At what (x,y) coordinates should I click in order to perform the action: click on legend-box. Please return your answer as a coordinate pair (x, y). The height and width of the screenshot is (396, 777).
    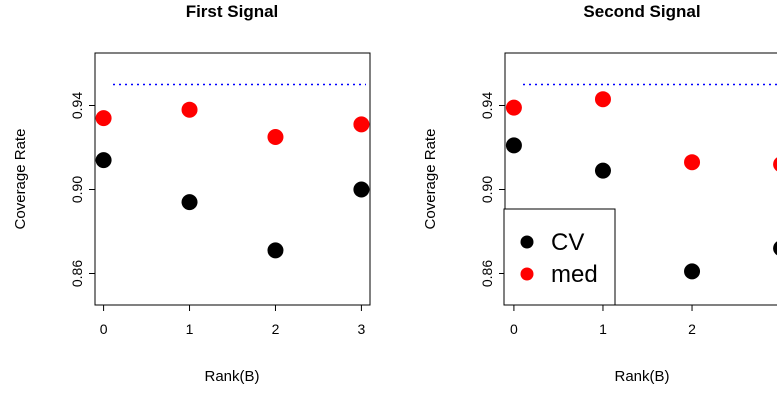
    Looking at the image, I should click on (559, 257).